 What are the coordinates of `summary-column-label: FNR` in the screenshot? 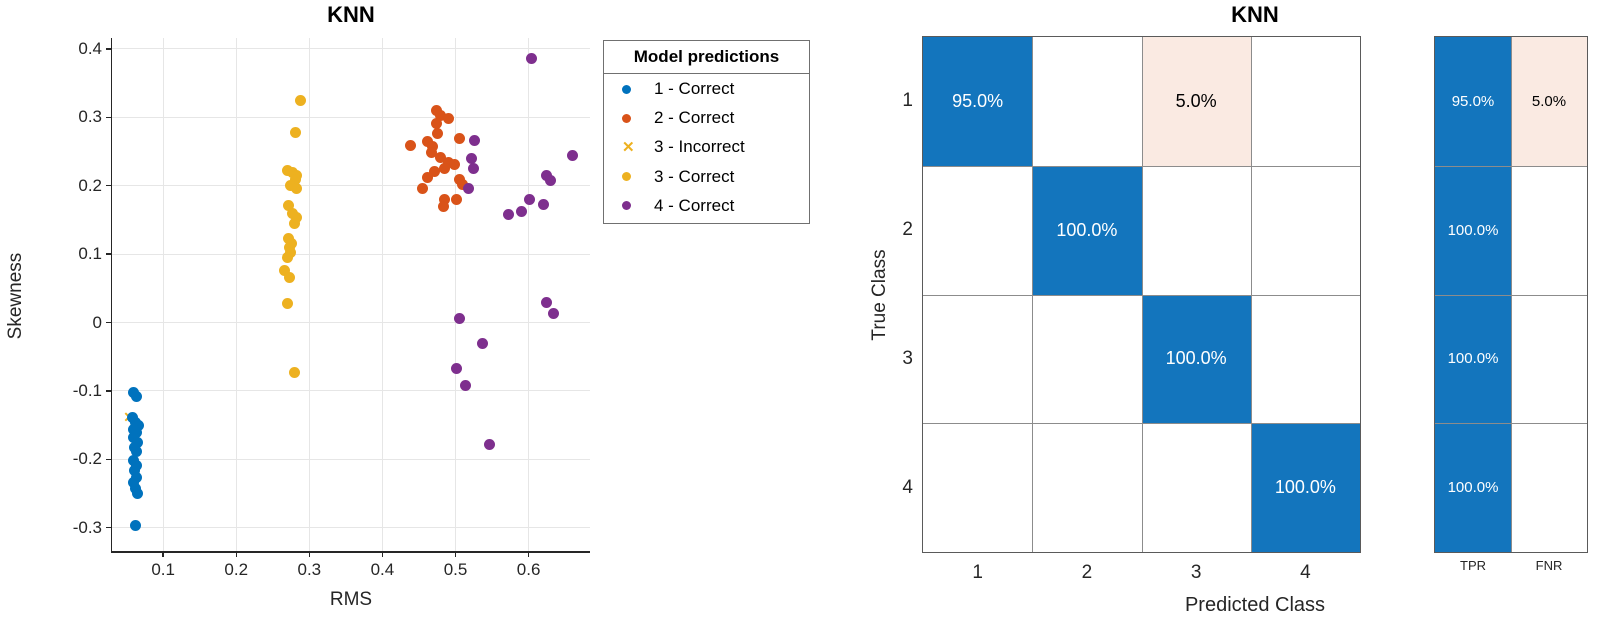 It's located at (1549, 565).